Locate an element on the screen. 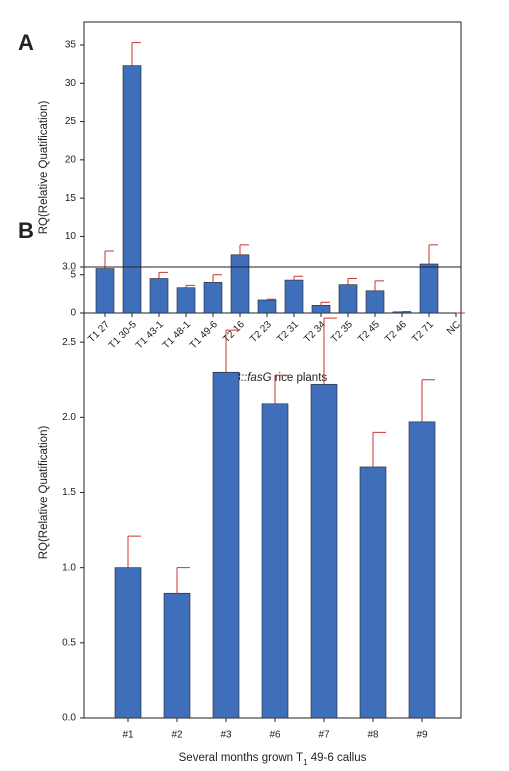 Image resolution: width=509 pixels, height=771 pixels. y-tick-label: 5 is located at coordinates (73, 274).